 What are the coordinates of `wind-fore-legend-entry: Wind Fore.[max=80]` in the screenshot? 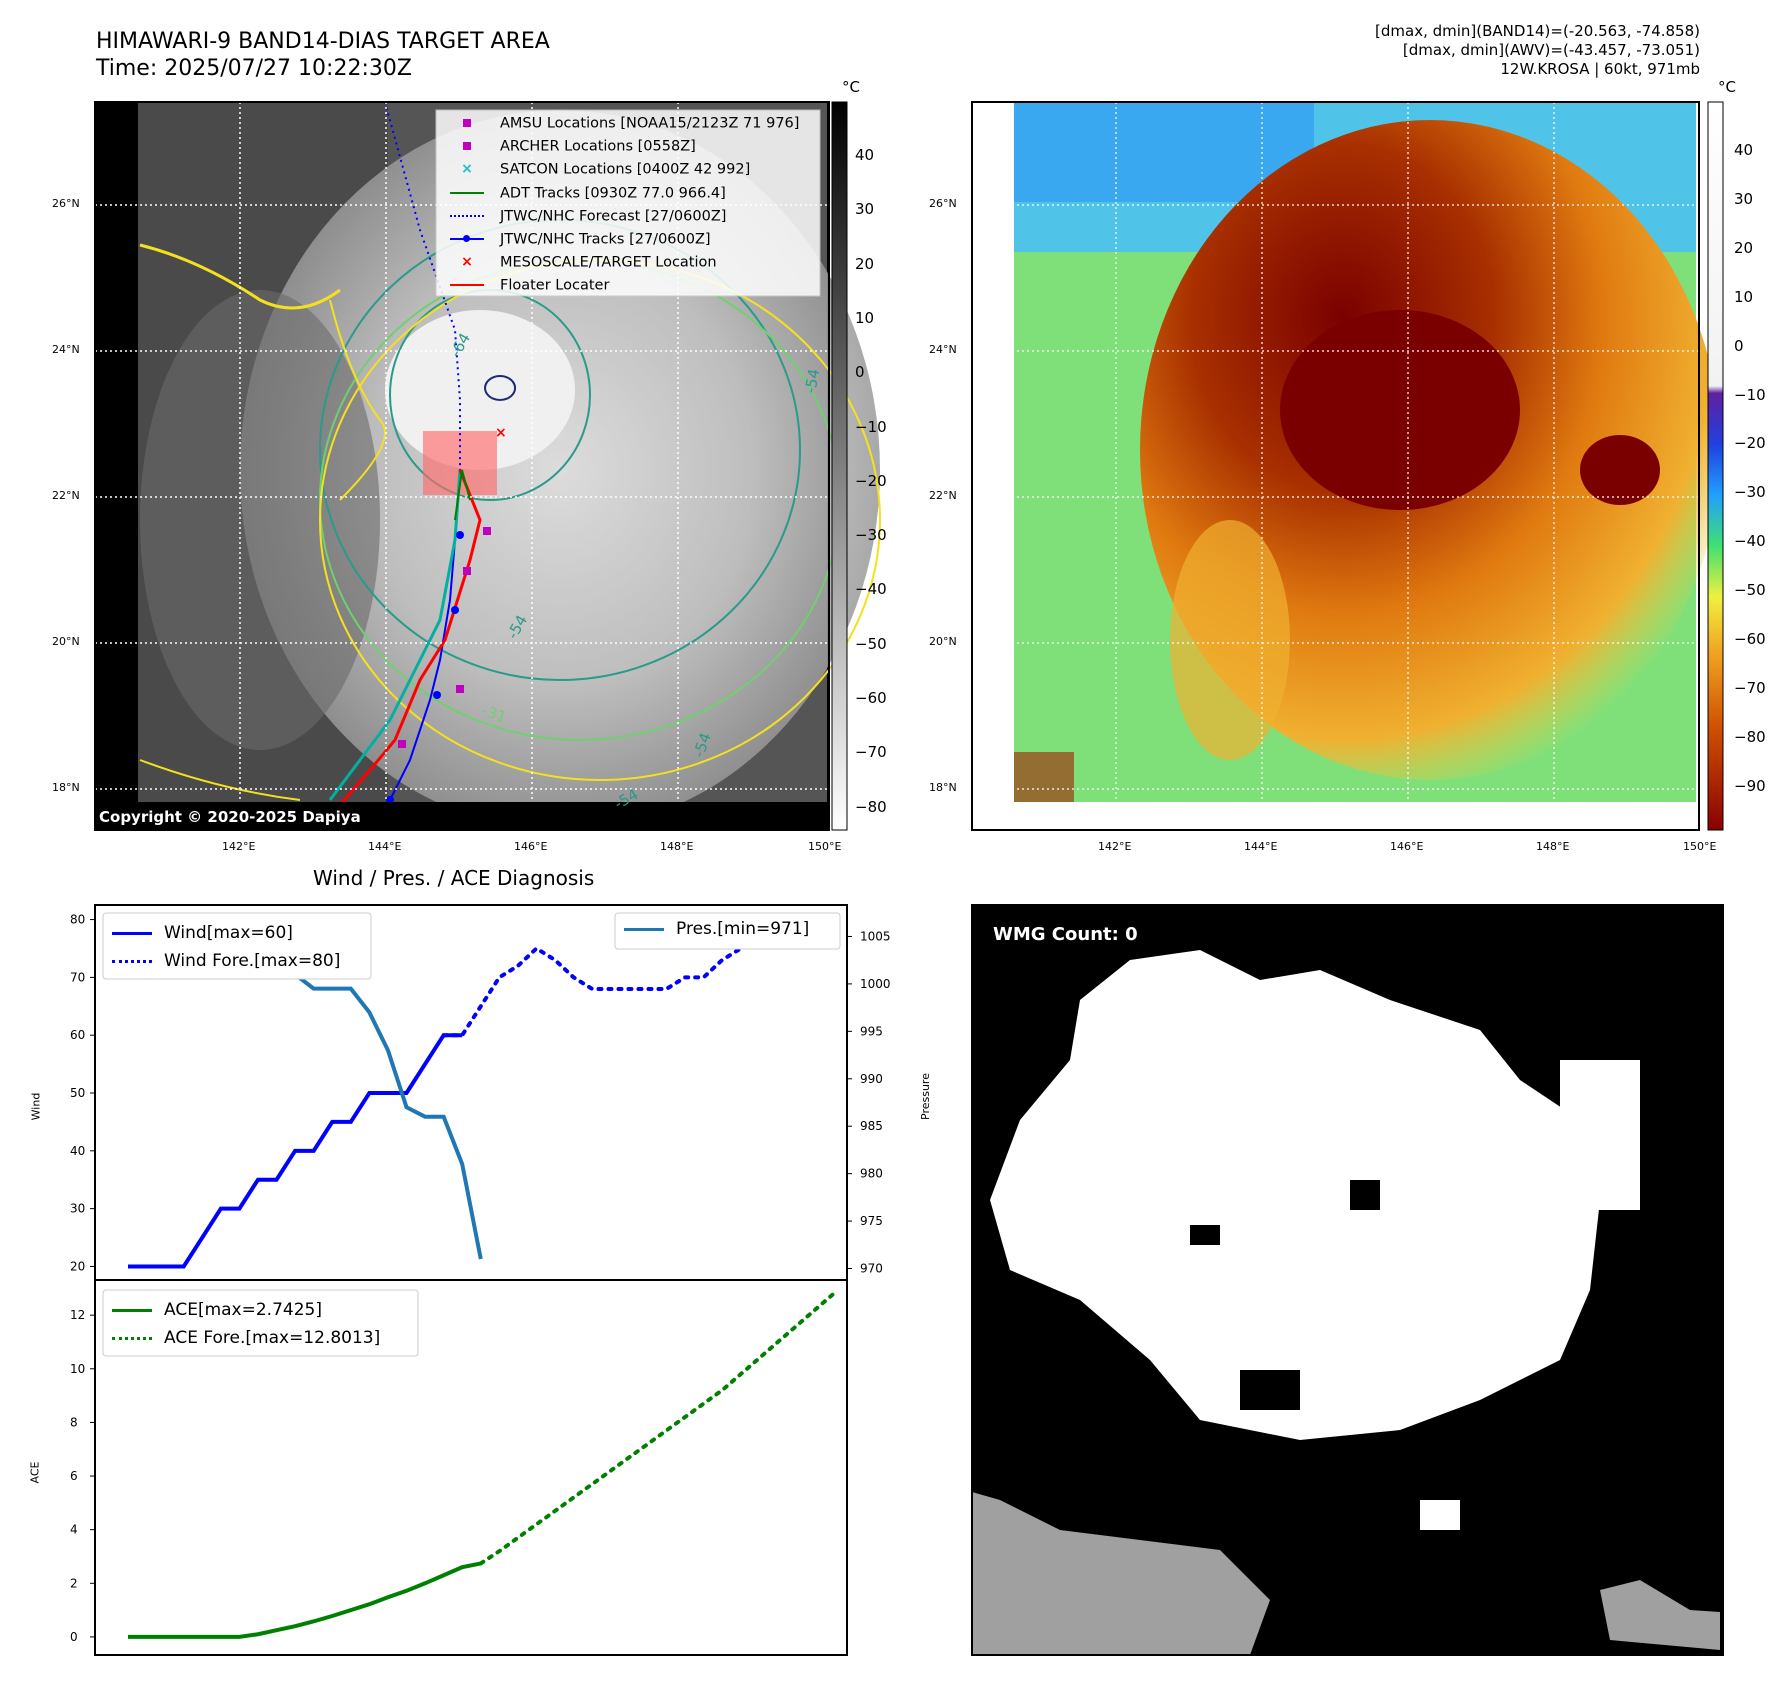 It's located at (226, 961).